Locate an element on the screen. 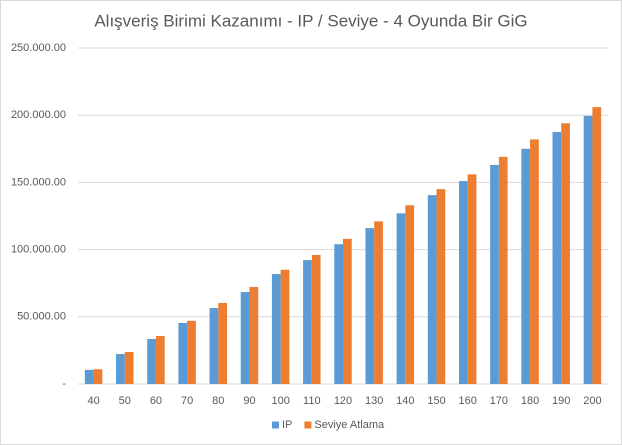 This screenshot has height=445, width=622. x-tick-label: 100 is located at coordinates (280, 401).